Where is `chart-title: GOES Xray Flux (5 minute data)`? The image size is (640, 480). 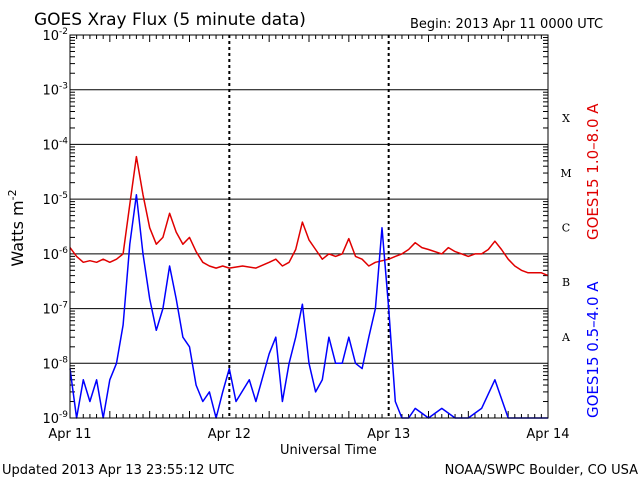 chart-title: GOES Xray Flux (5 minute data) is located at coordinates (170, 20).